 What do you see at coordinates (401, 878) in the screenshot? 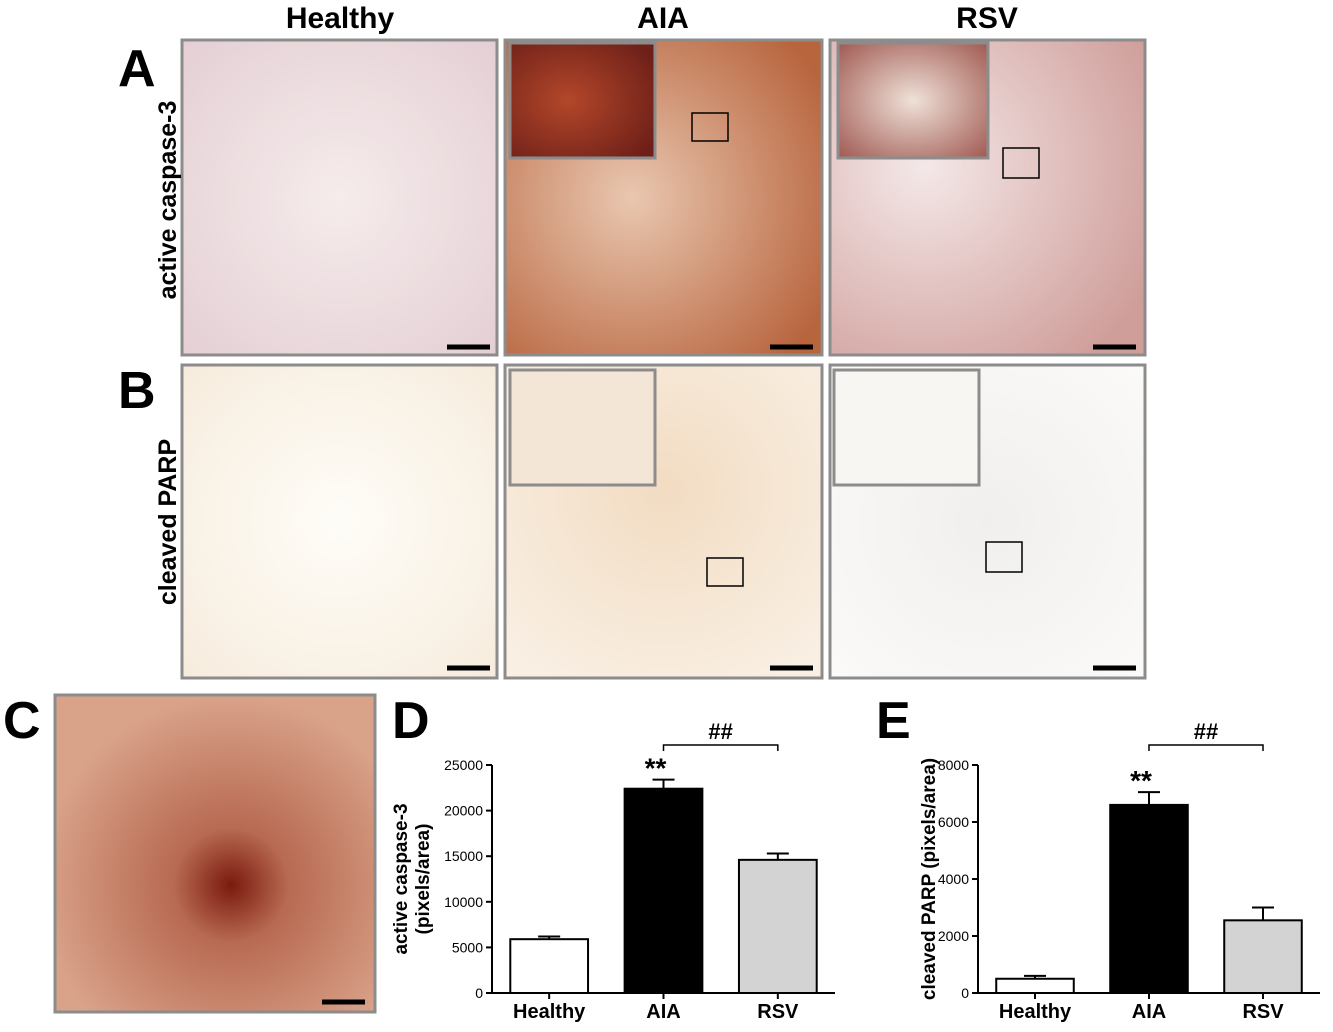
I see `y-axis-label: active caspase-3` at bounding box center [401, 878].